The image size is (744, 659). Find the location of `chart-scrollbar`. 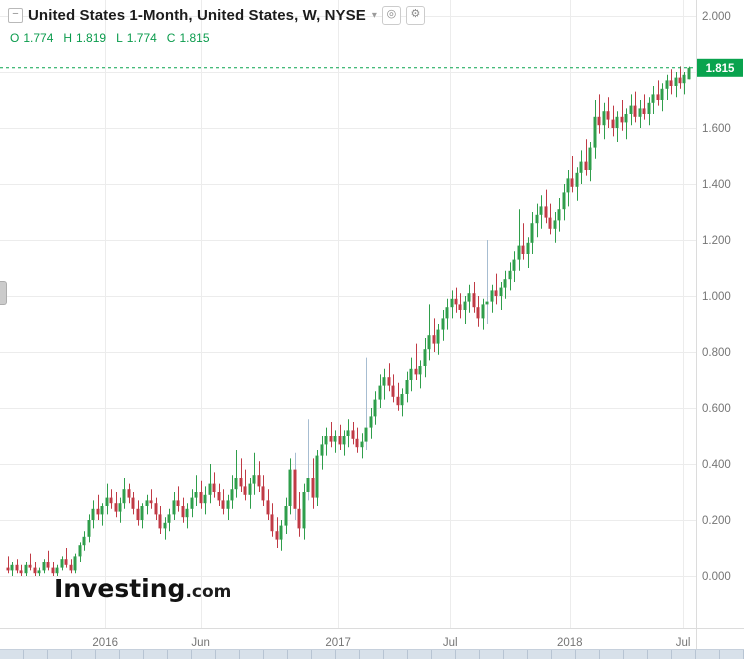

chart-scrollbar is located at coordinates (372, 654).